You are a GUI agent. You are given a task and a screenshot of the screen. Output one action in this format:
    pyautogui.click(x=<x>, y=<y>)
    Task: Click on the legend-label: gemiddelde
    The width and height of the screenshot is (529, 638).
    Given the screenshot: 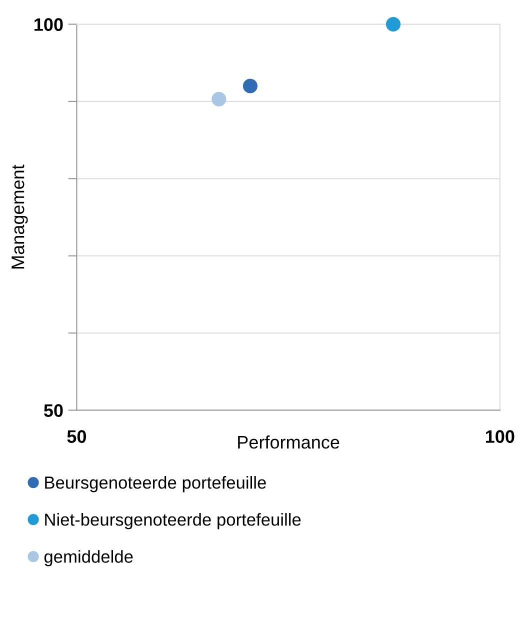 What is the action you would take?
    pyautogui.click(x=88, y=558)
    